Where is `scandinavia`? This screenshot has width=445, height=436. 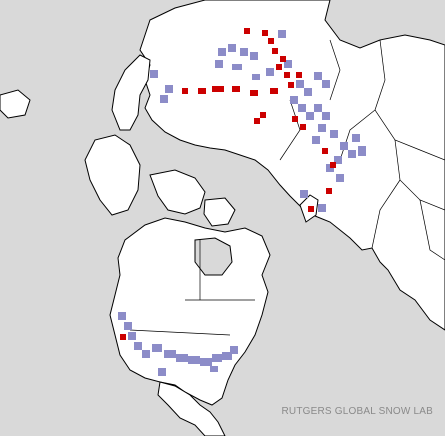
scandinavia is located at coordinates (131, 92).